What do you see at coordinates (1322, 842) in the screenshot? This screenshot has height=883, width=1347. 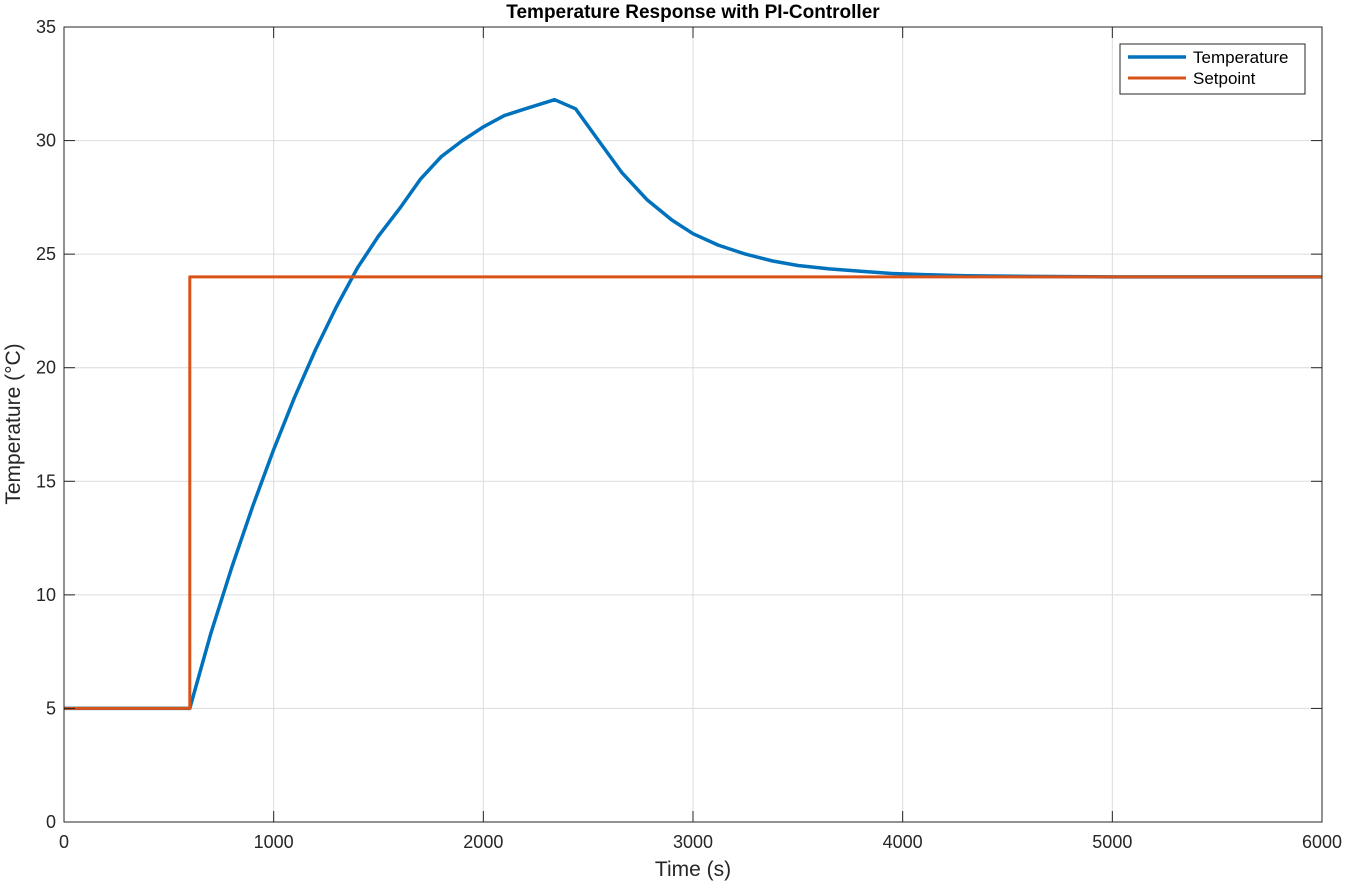 I see `x-tick-label: 6000` at bounding box center [1322, 842].